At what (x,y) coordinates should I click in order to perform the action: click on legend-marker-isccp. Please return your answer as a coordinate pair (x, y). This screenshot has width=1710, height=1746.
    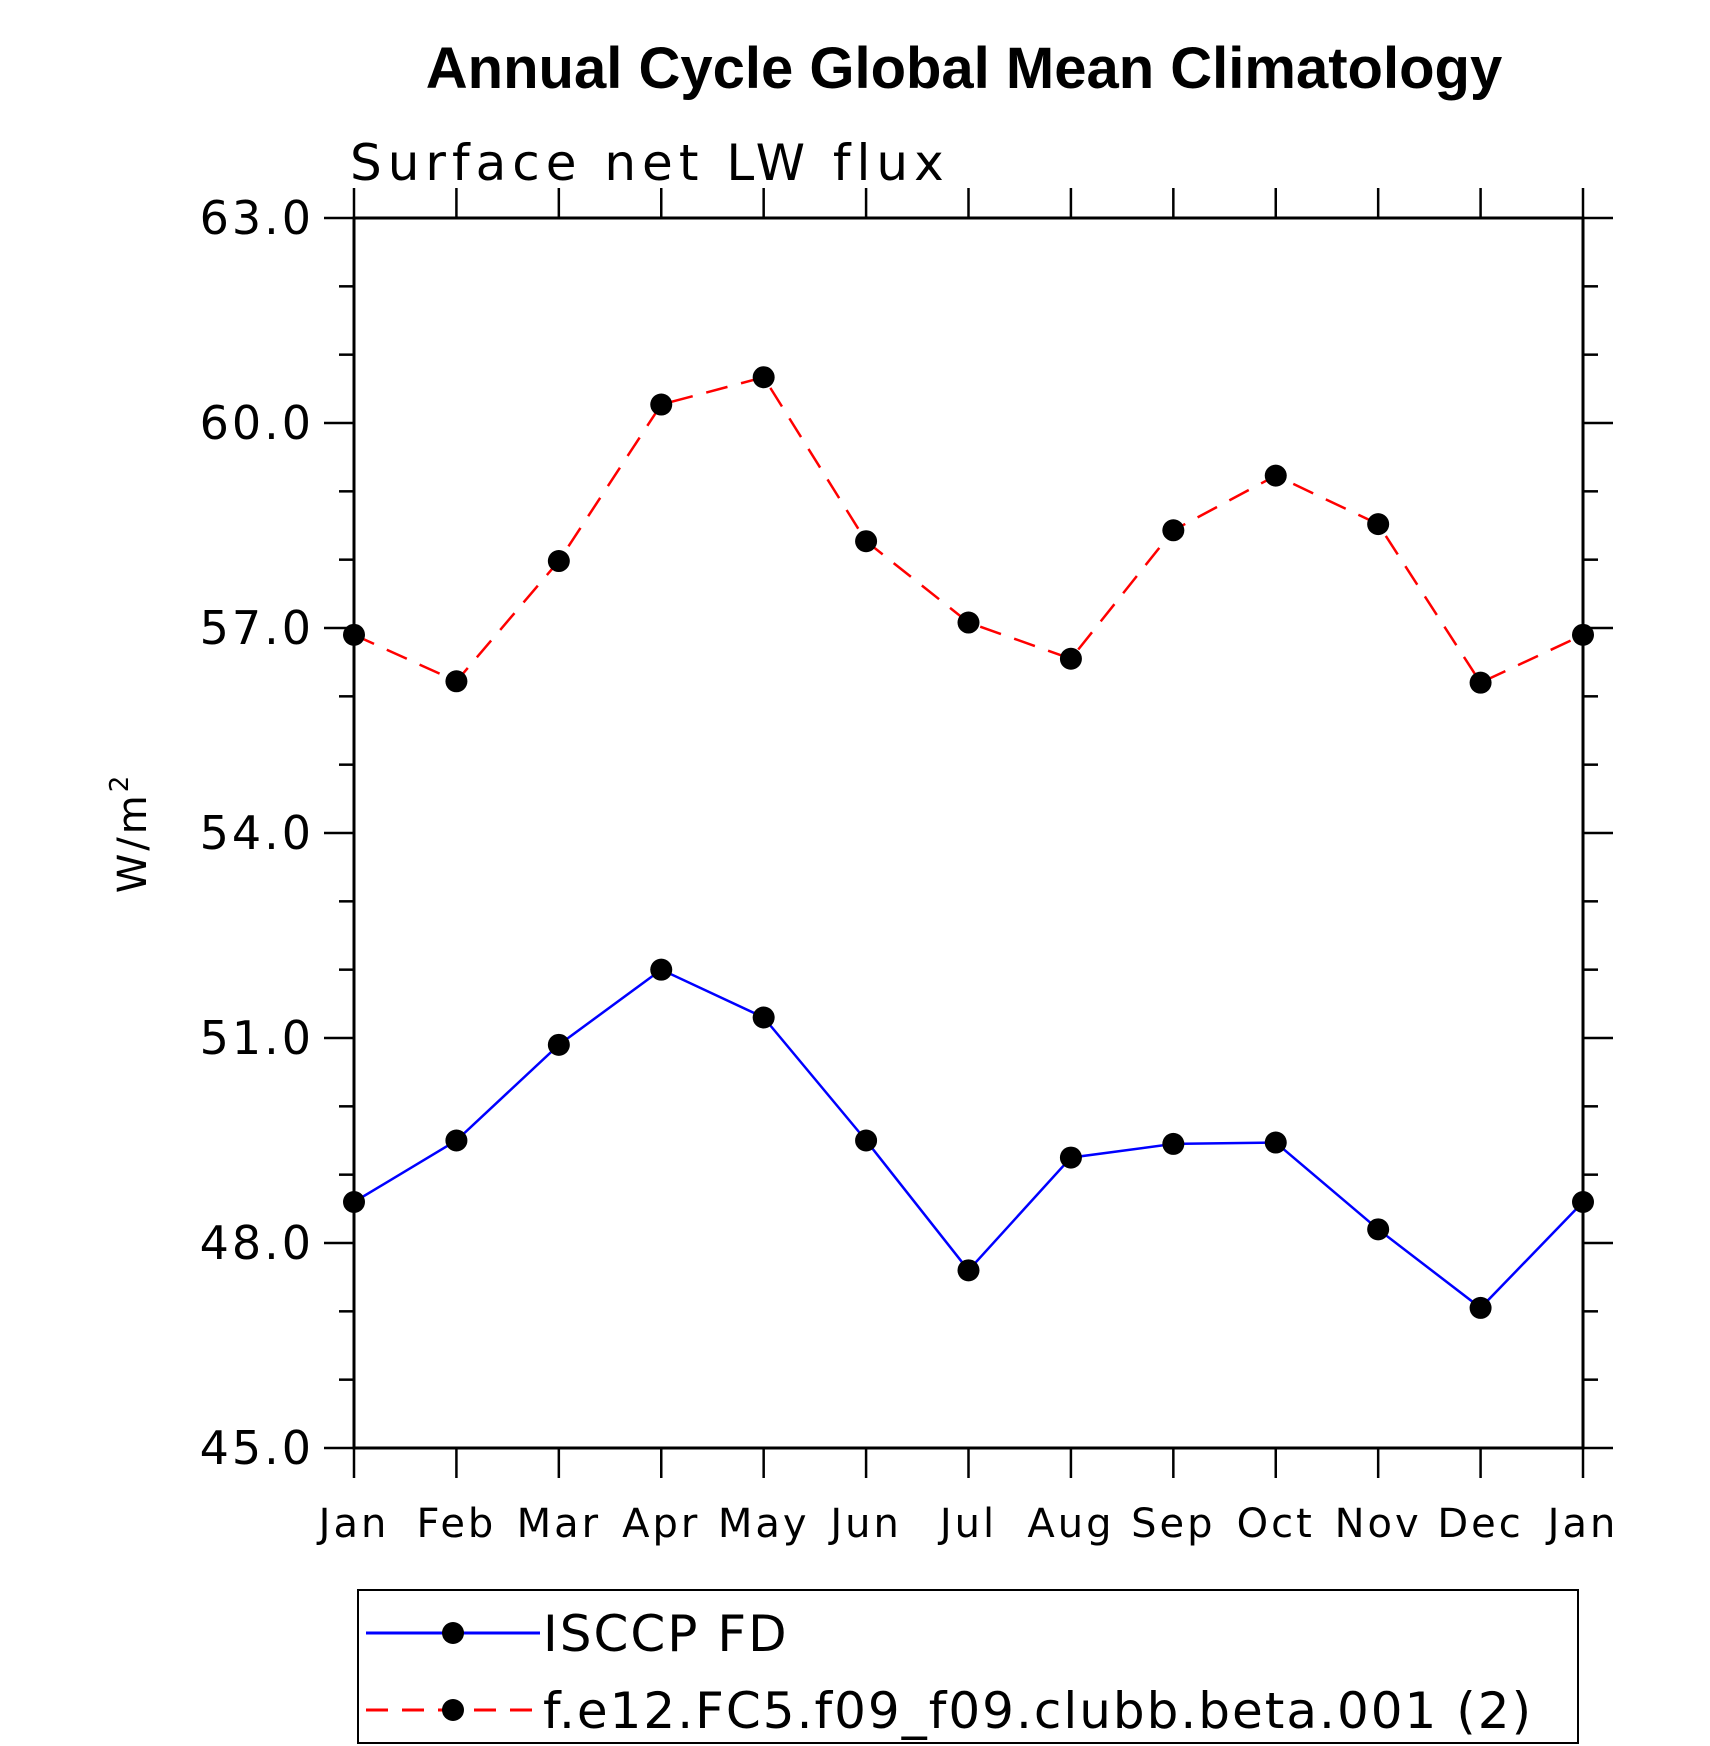
    Looking at the image, I should click on (453, 1633).